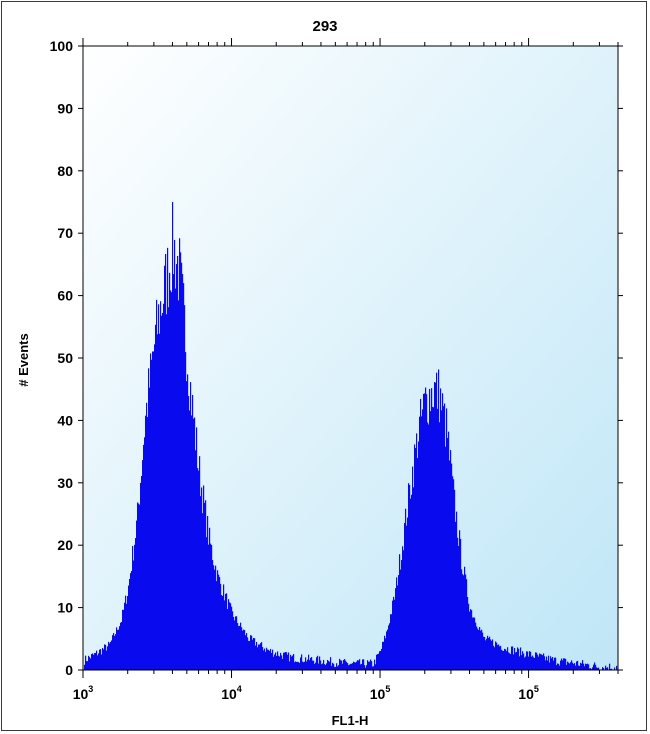 This screenshot has width=650, height=734. Describe the element at coordinates (350, 720) in the screenshot. I see `x-axis-label: FL1-H` at that location.